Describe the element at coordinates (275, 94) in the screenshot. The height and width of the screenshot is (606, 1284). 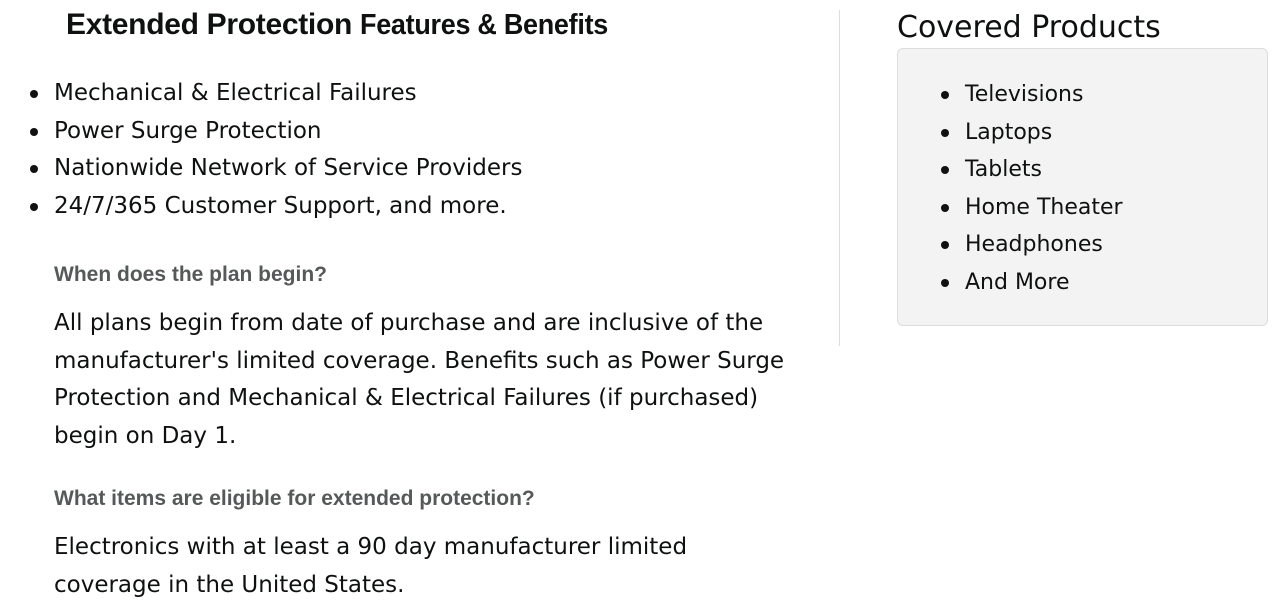
I see `list-item: Mechanical & Electrical Failures` at that location.